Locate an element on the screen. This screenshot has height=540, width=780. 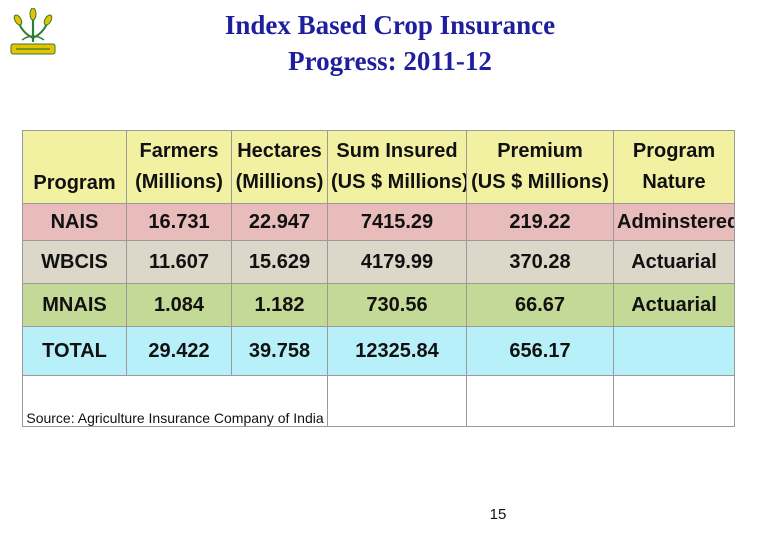
column-header-sum-insured: Sum Insured (US $ Millions) is located at coordinates (397, 167).